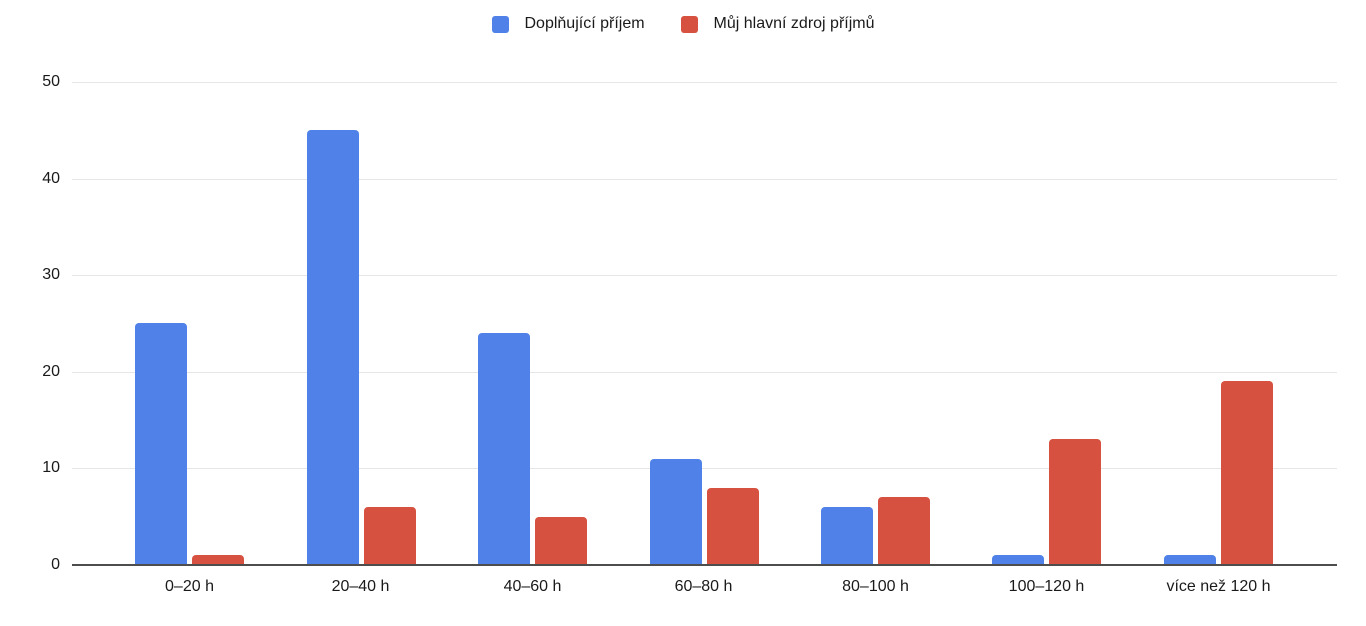 This screenshot has height=626, width=1366. What do you see at coordinates (703, 586) in the screenshot?
I see `x-axis-label: 60–80 h` at bounding box center [703, 586].